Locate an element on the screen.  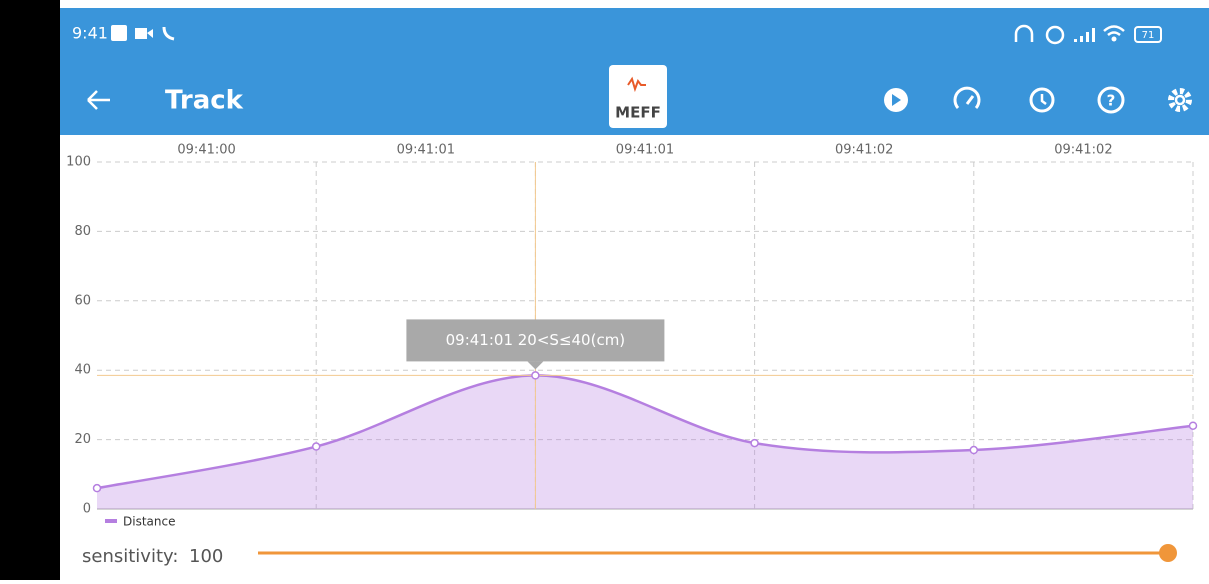
logo-icon is located at coordinates (636, 84).